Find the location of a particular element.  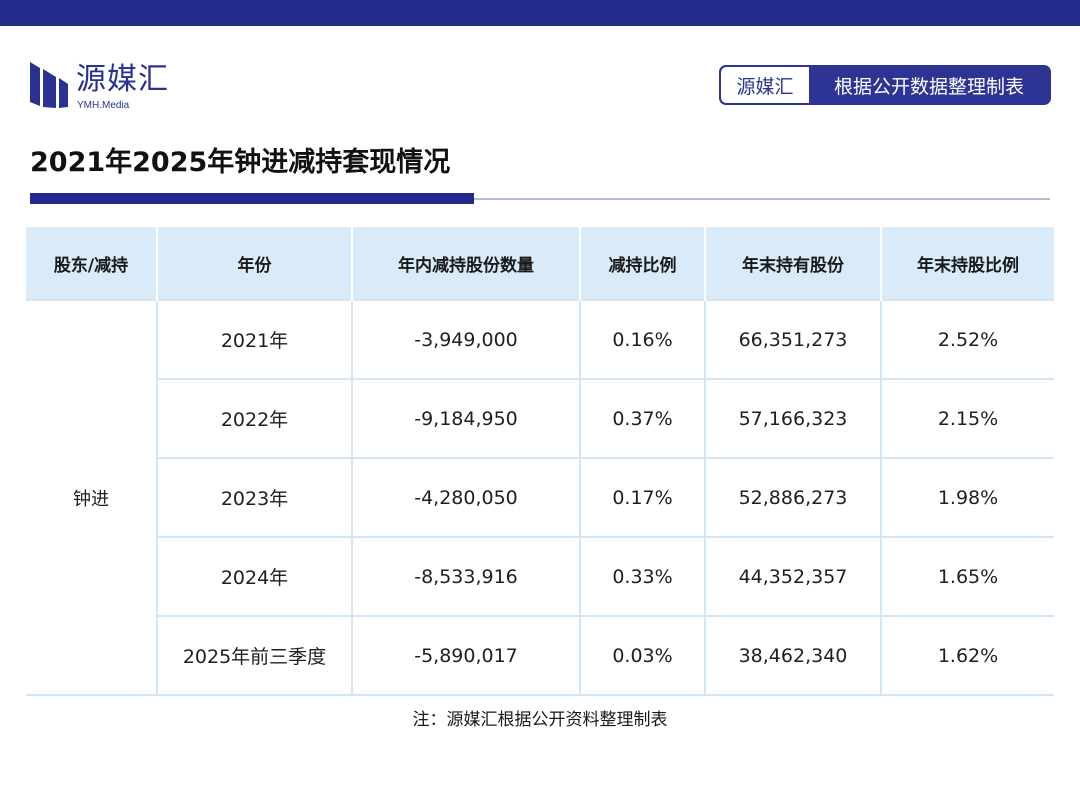

year-end-ratio-cell: 2.52% is located at coordinates (967, 339).